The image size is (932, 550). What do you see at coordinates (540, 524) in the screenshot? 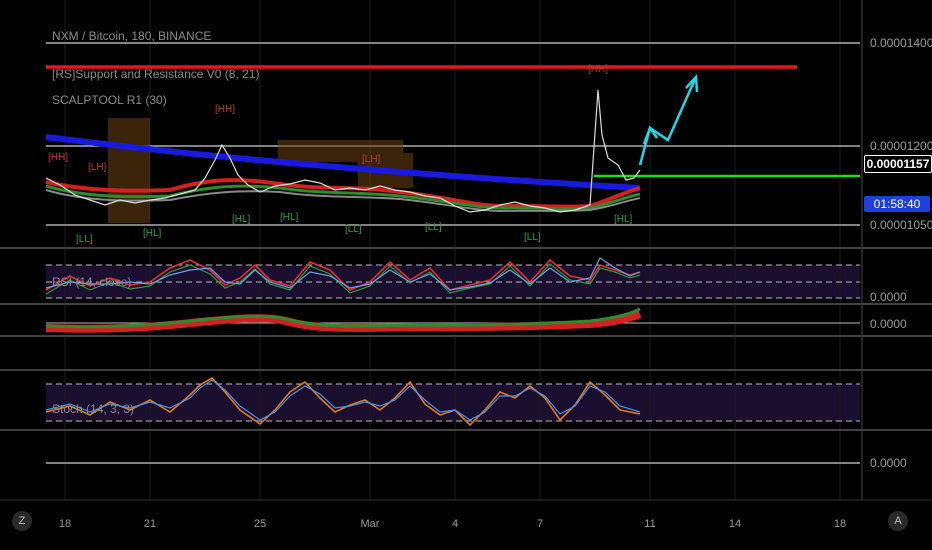
I see `time-tick: 7` at bounding box center [540, 524].